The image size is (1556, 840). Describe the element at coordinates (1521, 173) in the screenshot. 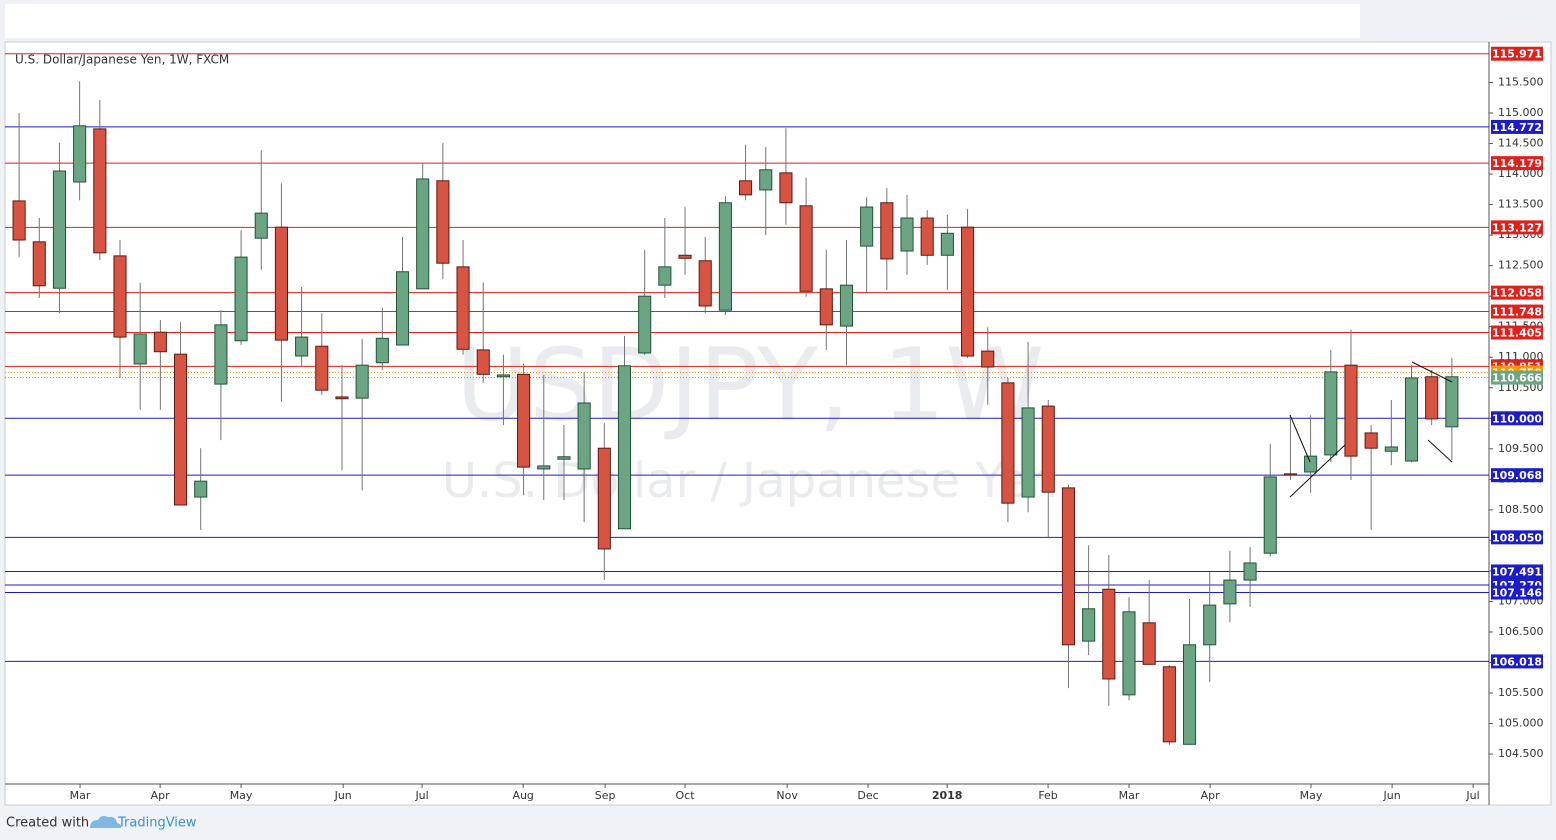

I see `y-tick-label: 114.000` at that location.